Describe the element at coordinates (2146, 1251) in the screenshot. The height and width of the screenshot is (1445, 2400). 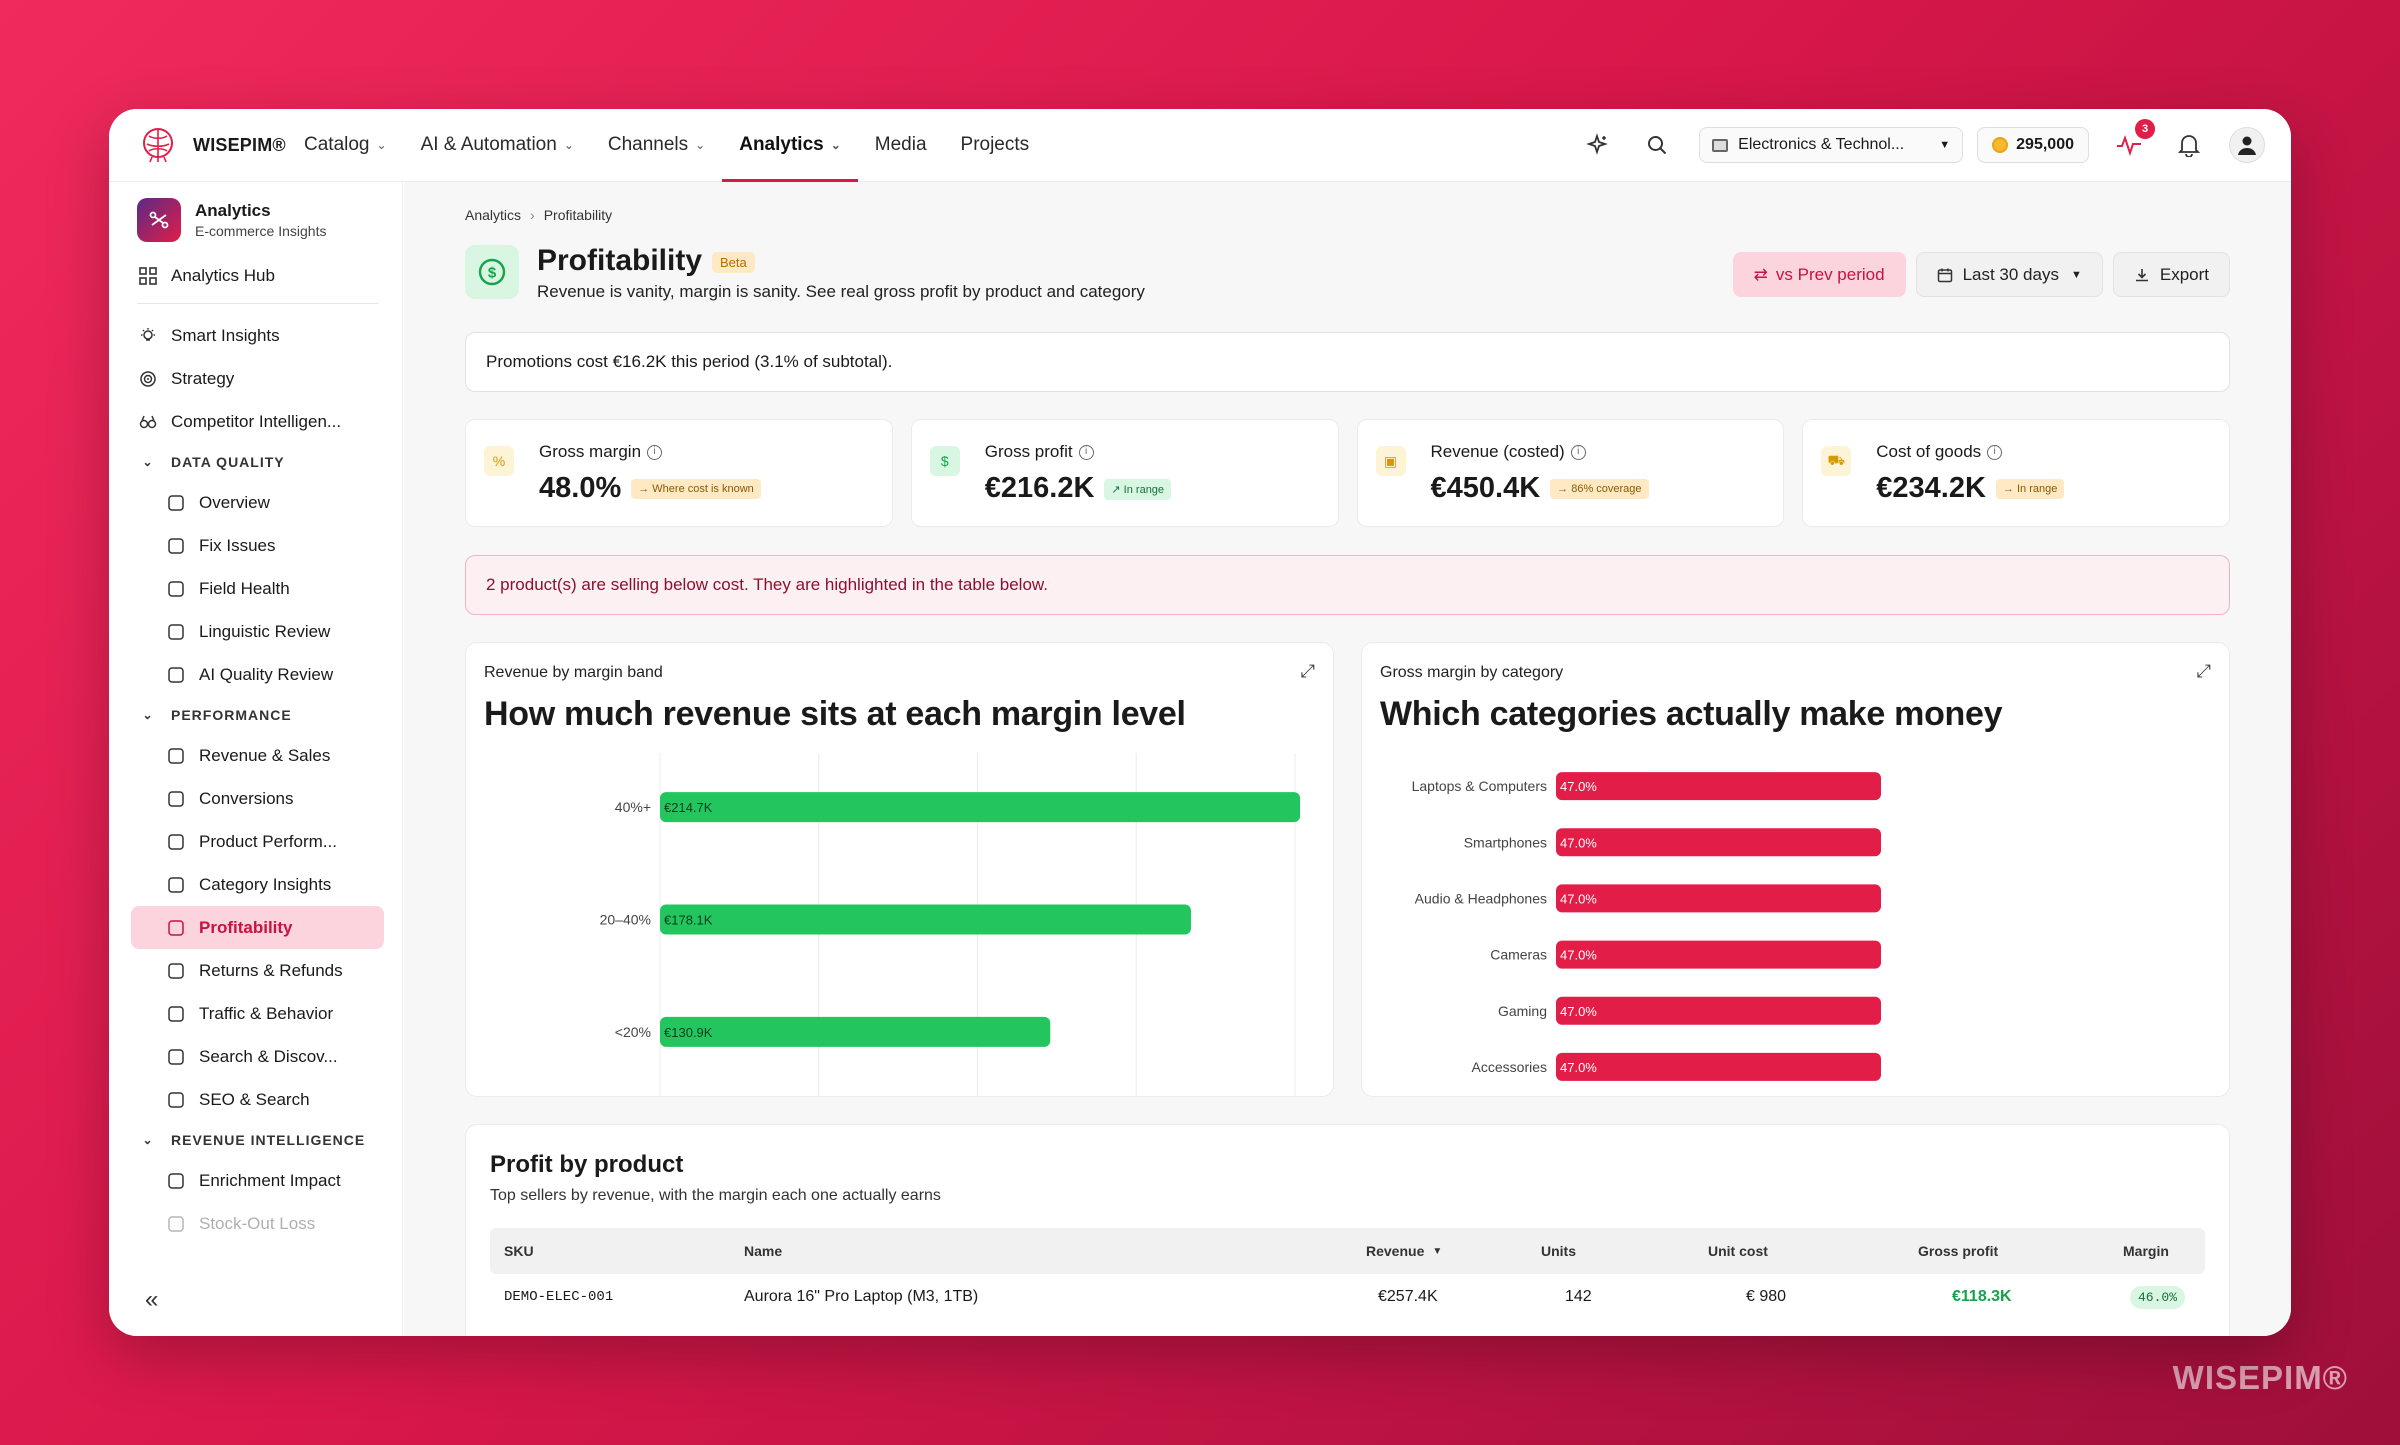
I see `col-margin: Margin` at that location.